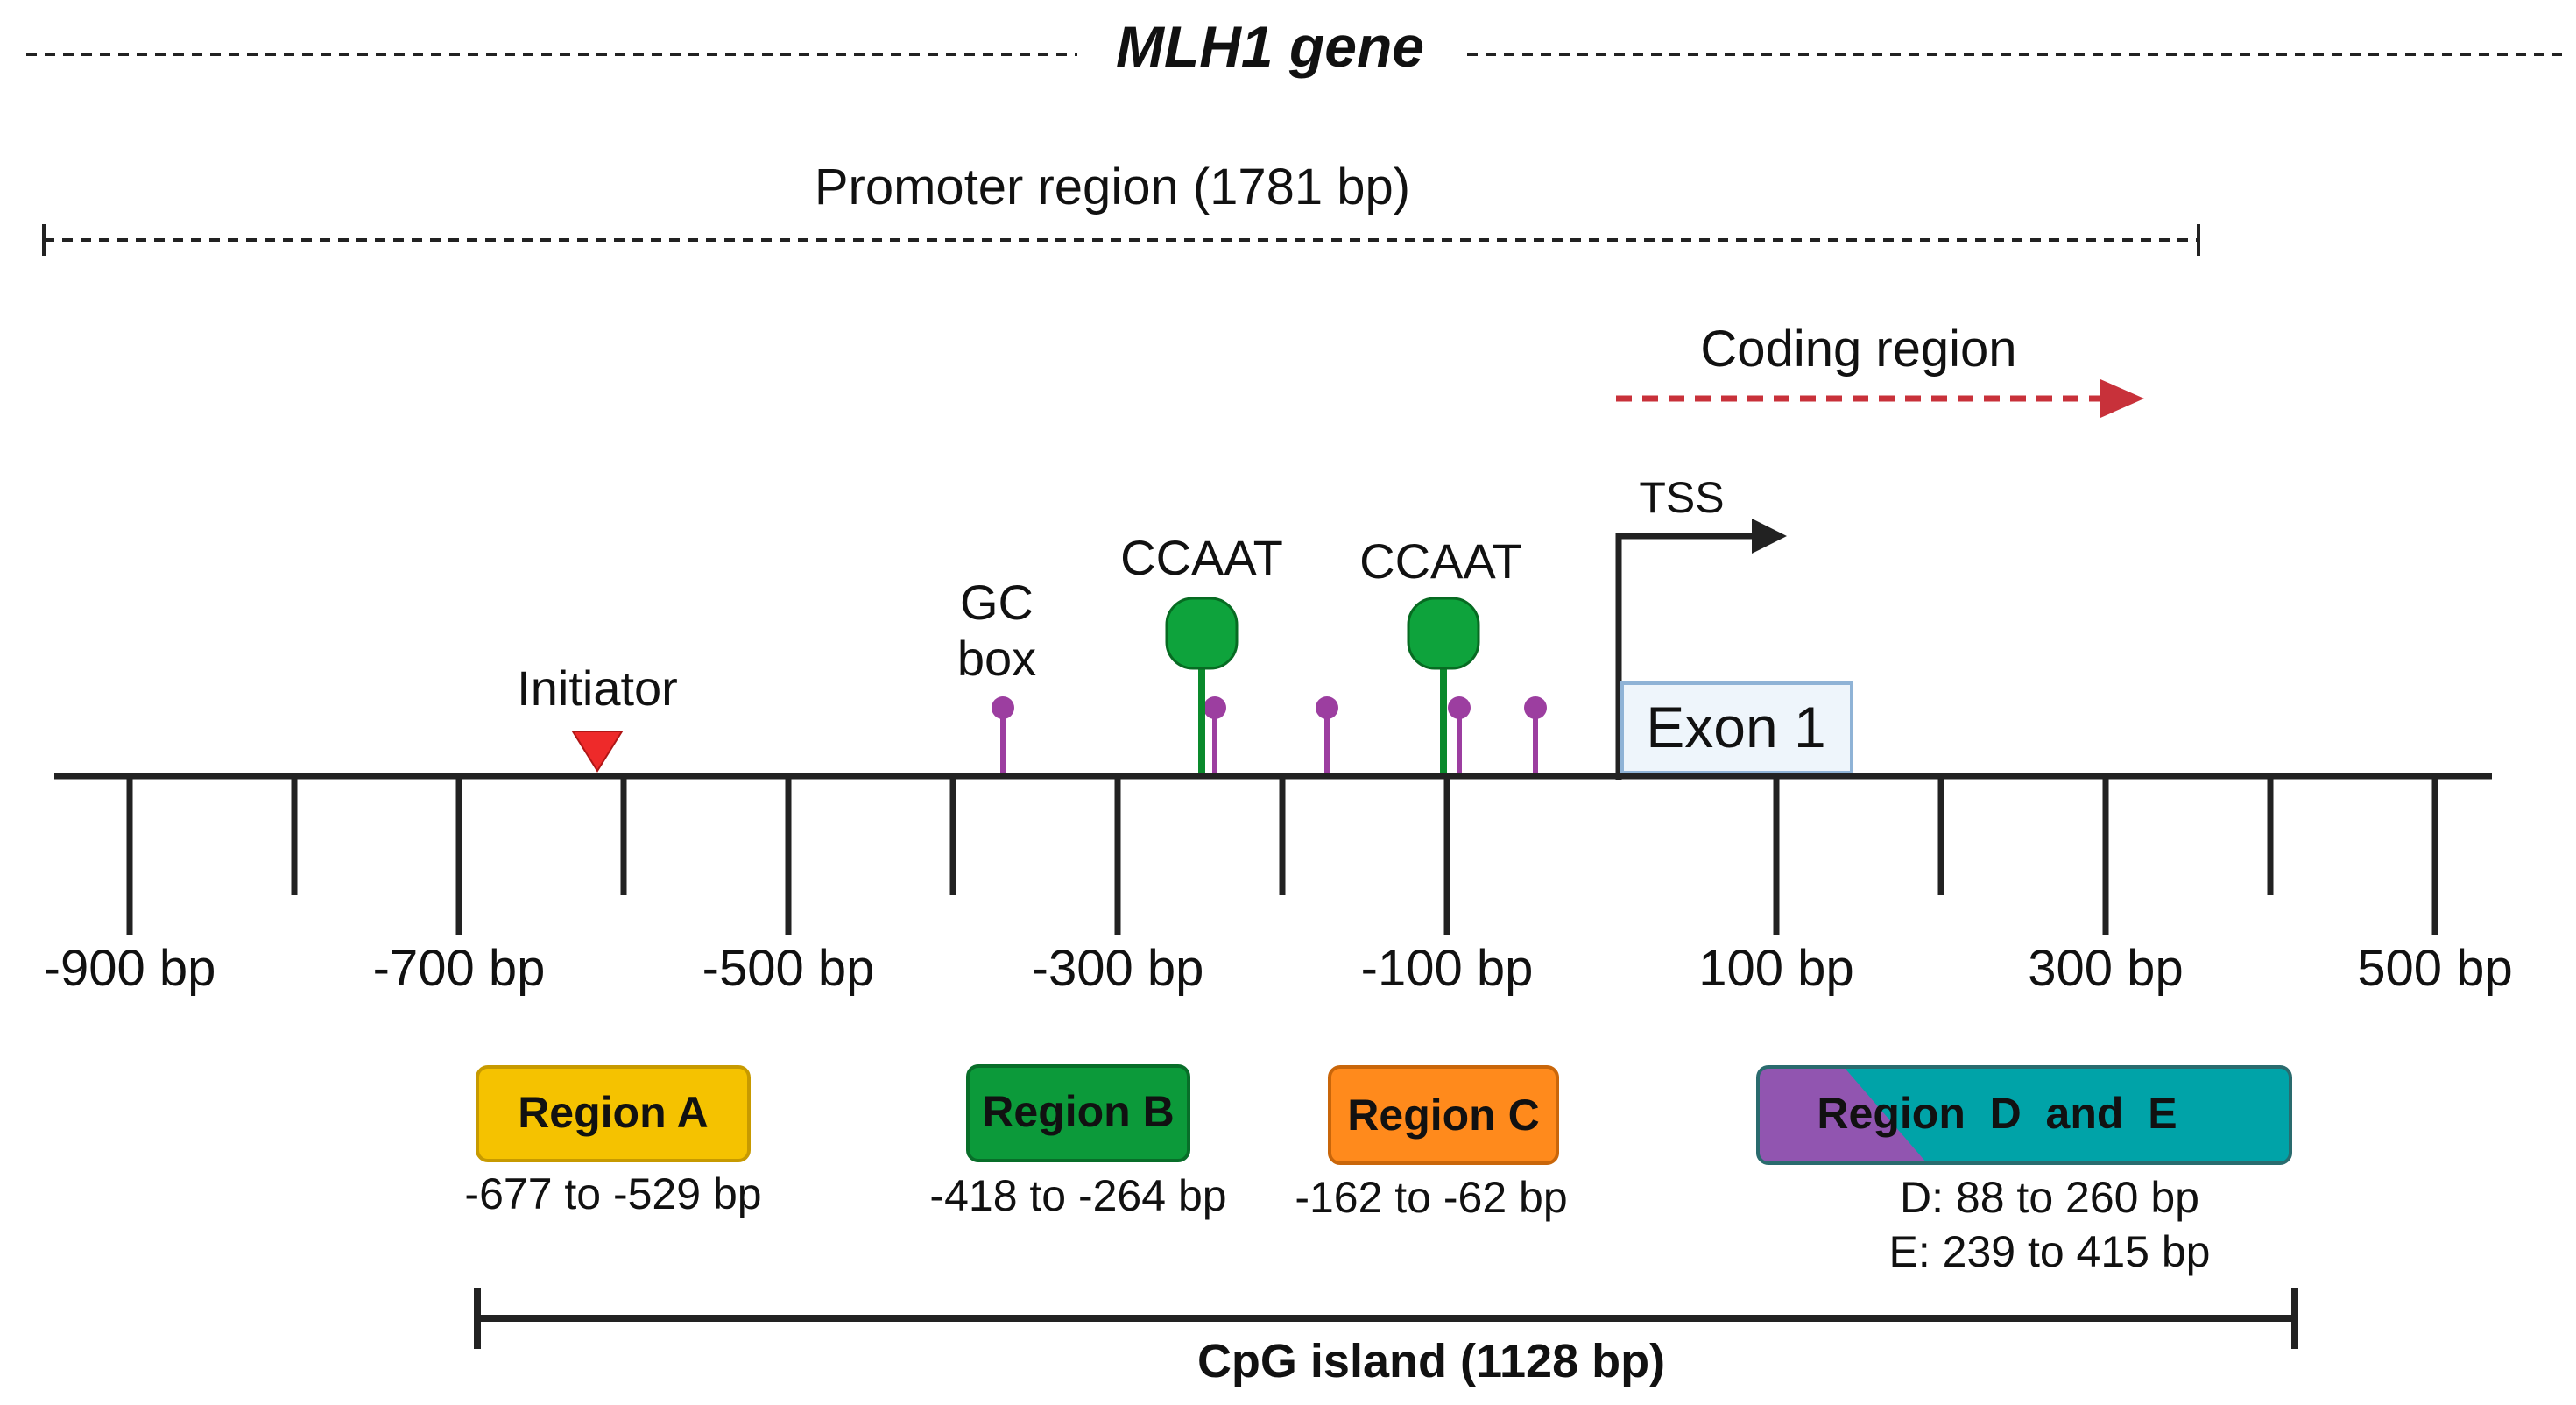  Describe the element at coordinates (996, 658) in the screenshot. I see `gc-box-label-line2: box` at that location.